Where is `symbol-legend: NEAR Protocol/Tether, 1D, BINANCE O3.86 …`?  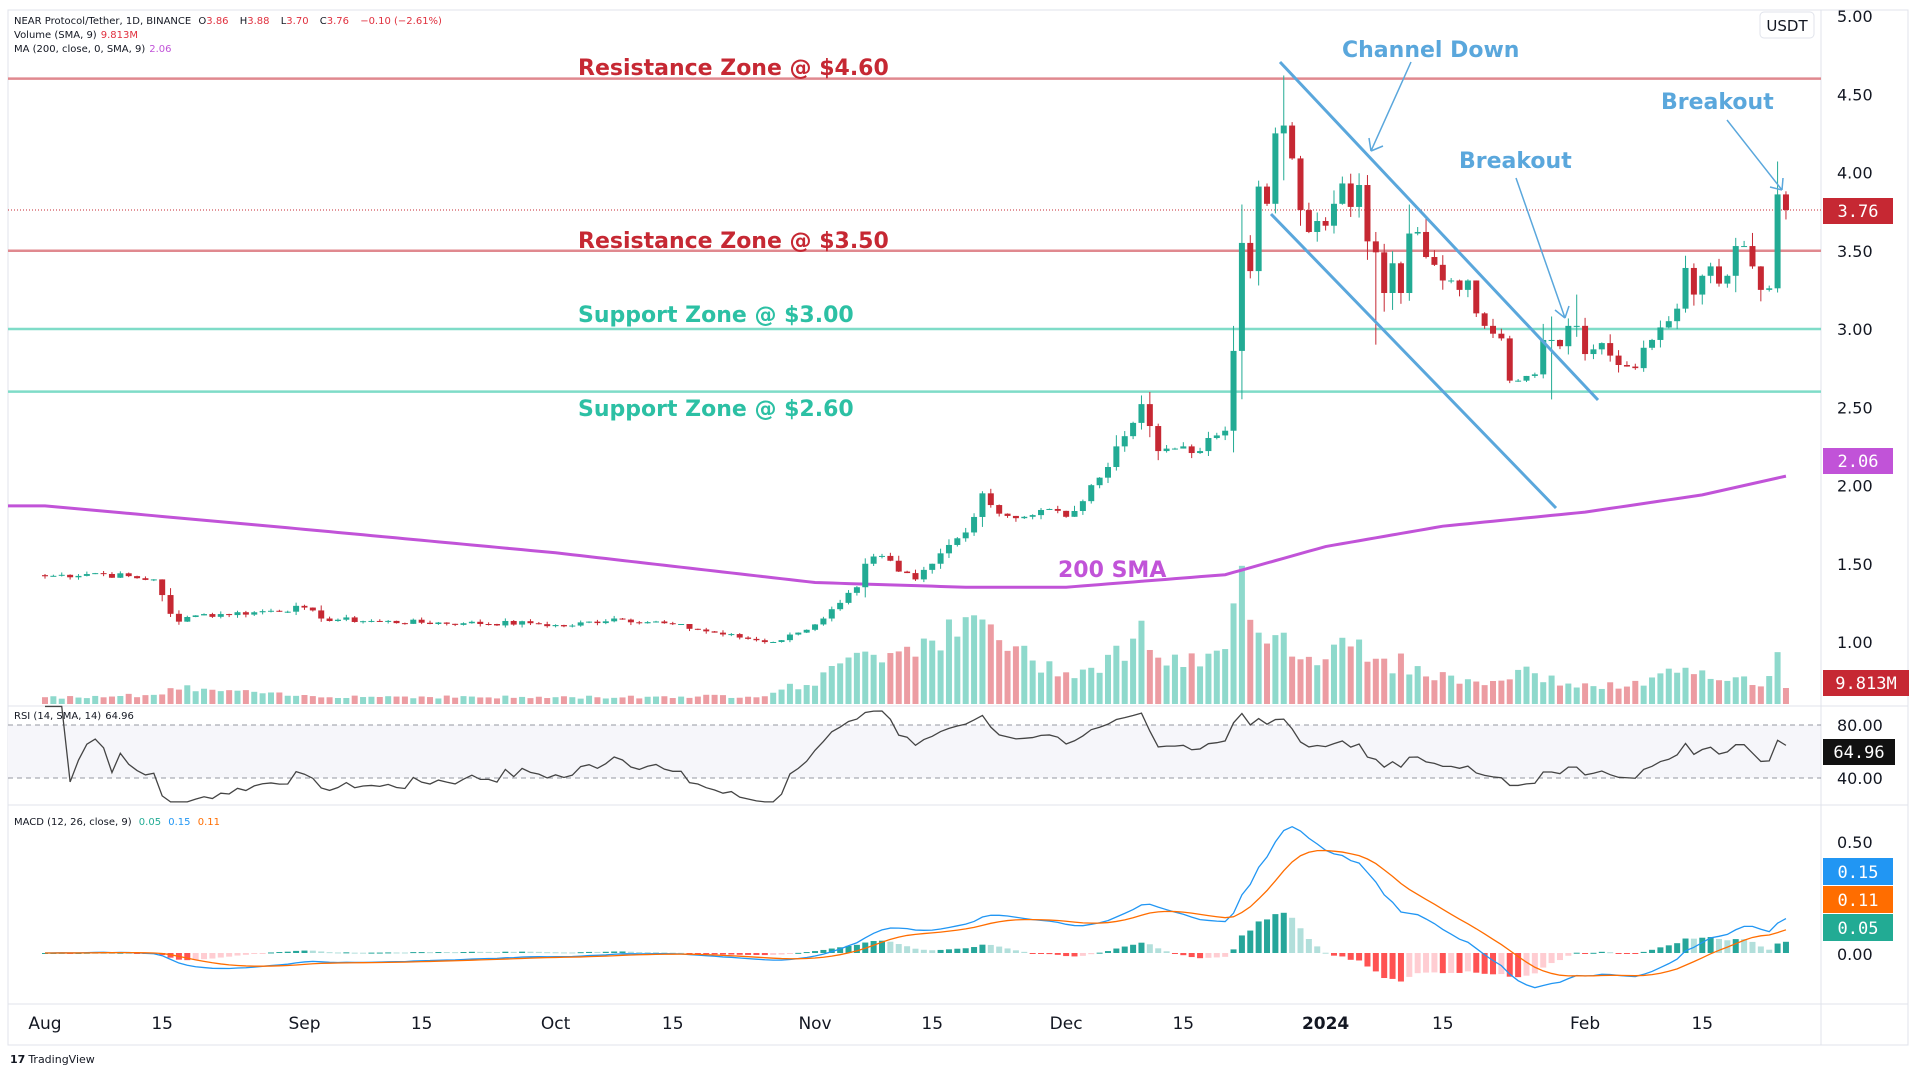
symbol-legend: NEAR Protocol/Tether, 1D, BINANCE O3.86 … is located at coordinates (230, 21).